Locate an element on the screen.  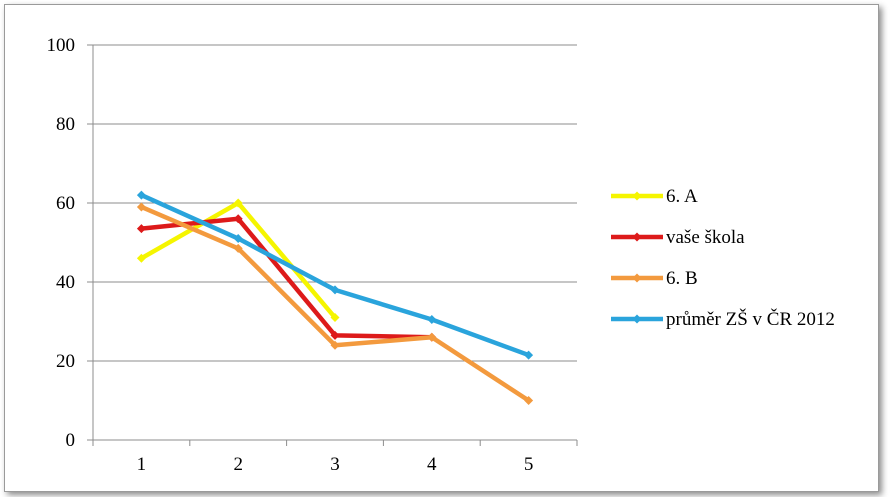
x-tick-label: 2 is located at coordinates (238, 464).